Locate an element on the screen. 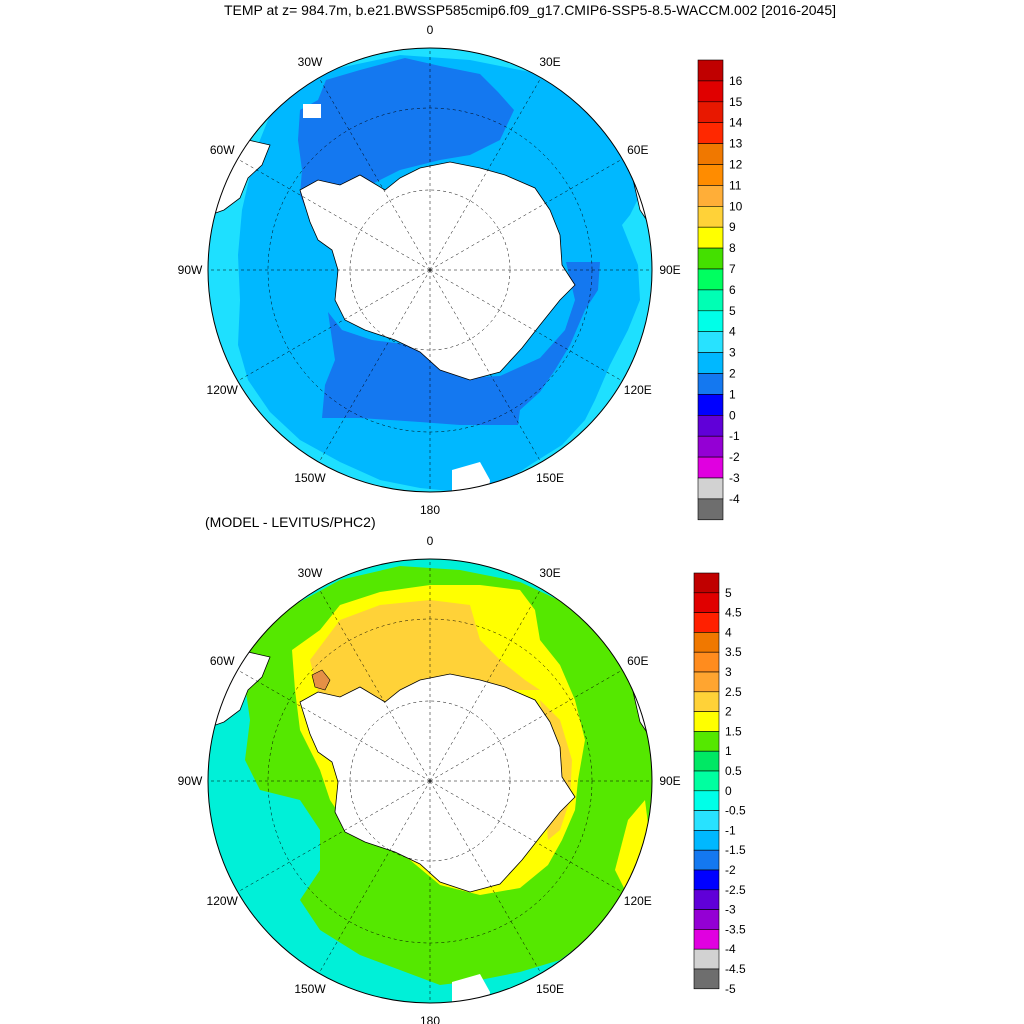  colorbar-tick-label: 12 is located at coordinates (736, 165).